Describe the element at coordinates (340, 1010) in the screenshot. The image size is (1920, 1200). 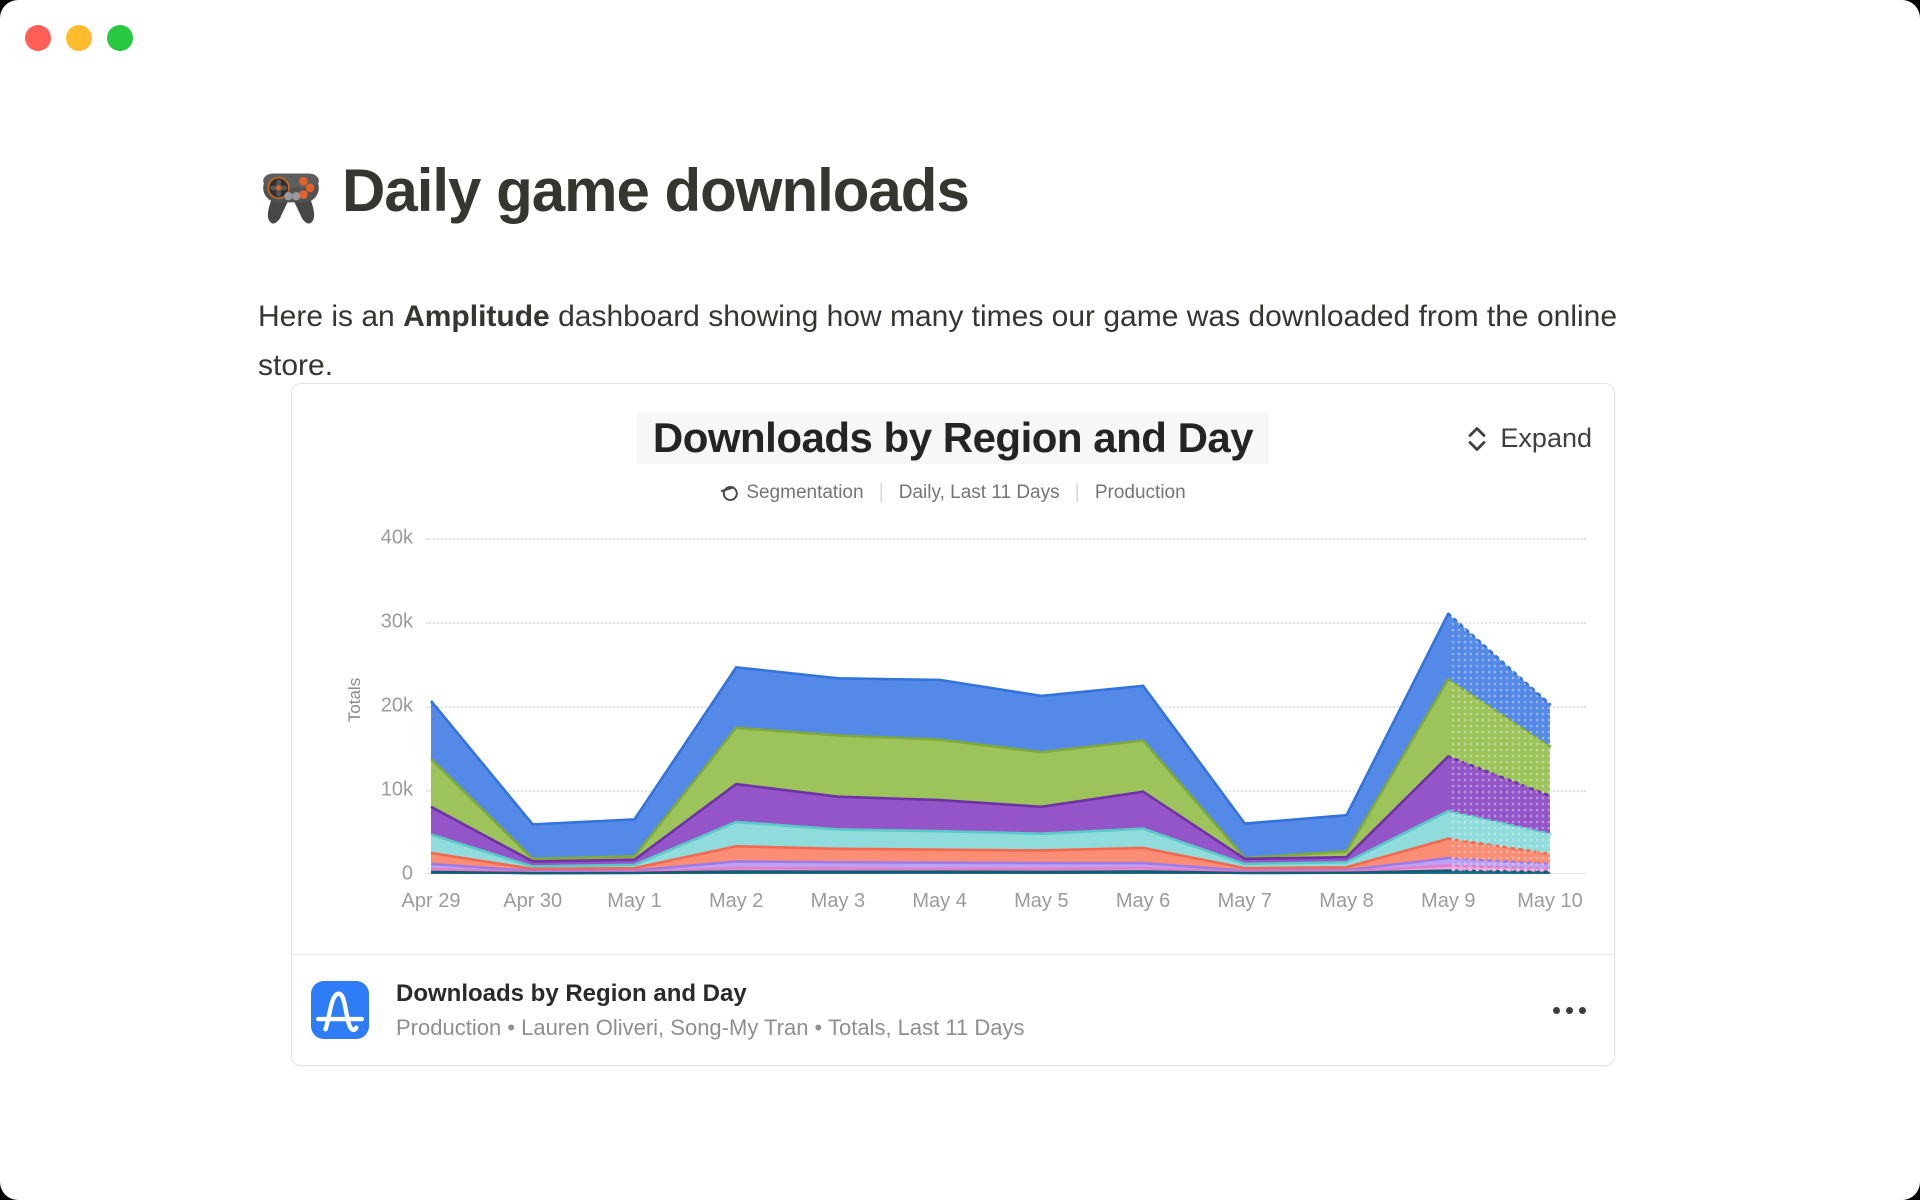
I see `amplitude-logo` at that location.